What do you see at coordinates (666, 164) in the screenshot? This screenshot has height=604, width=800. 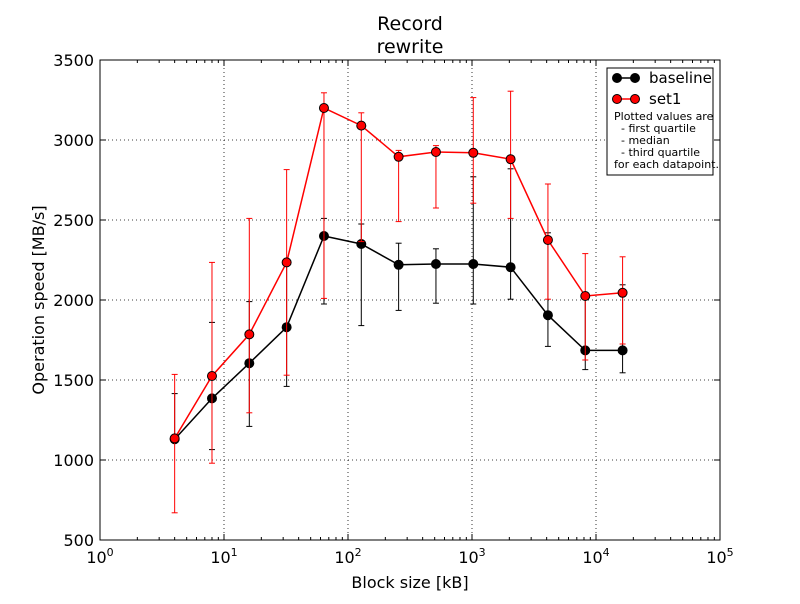 I see `legend-note-line-5: for each datapoint.` at bounding box center [666, 164].